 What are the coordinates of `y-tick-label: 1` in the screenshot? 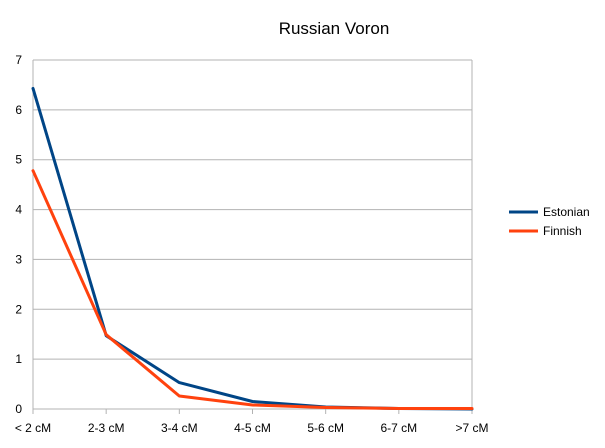 It's located at (18, 359).